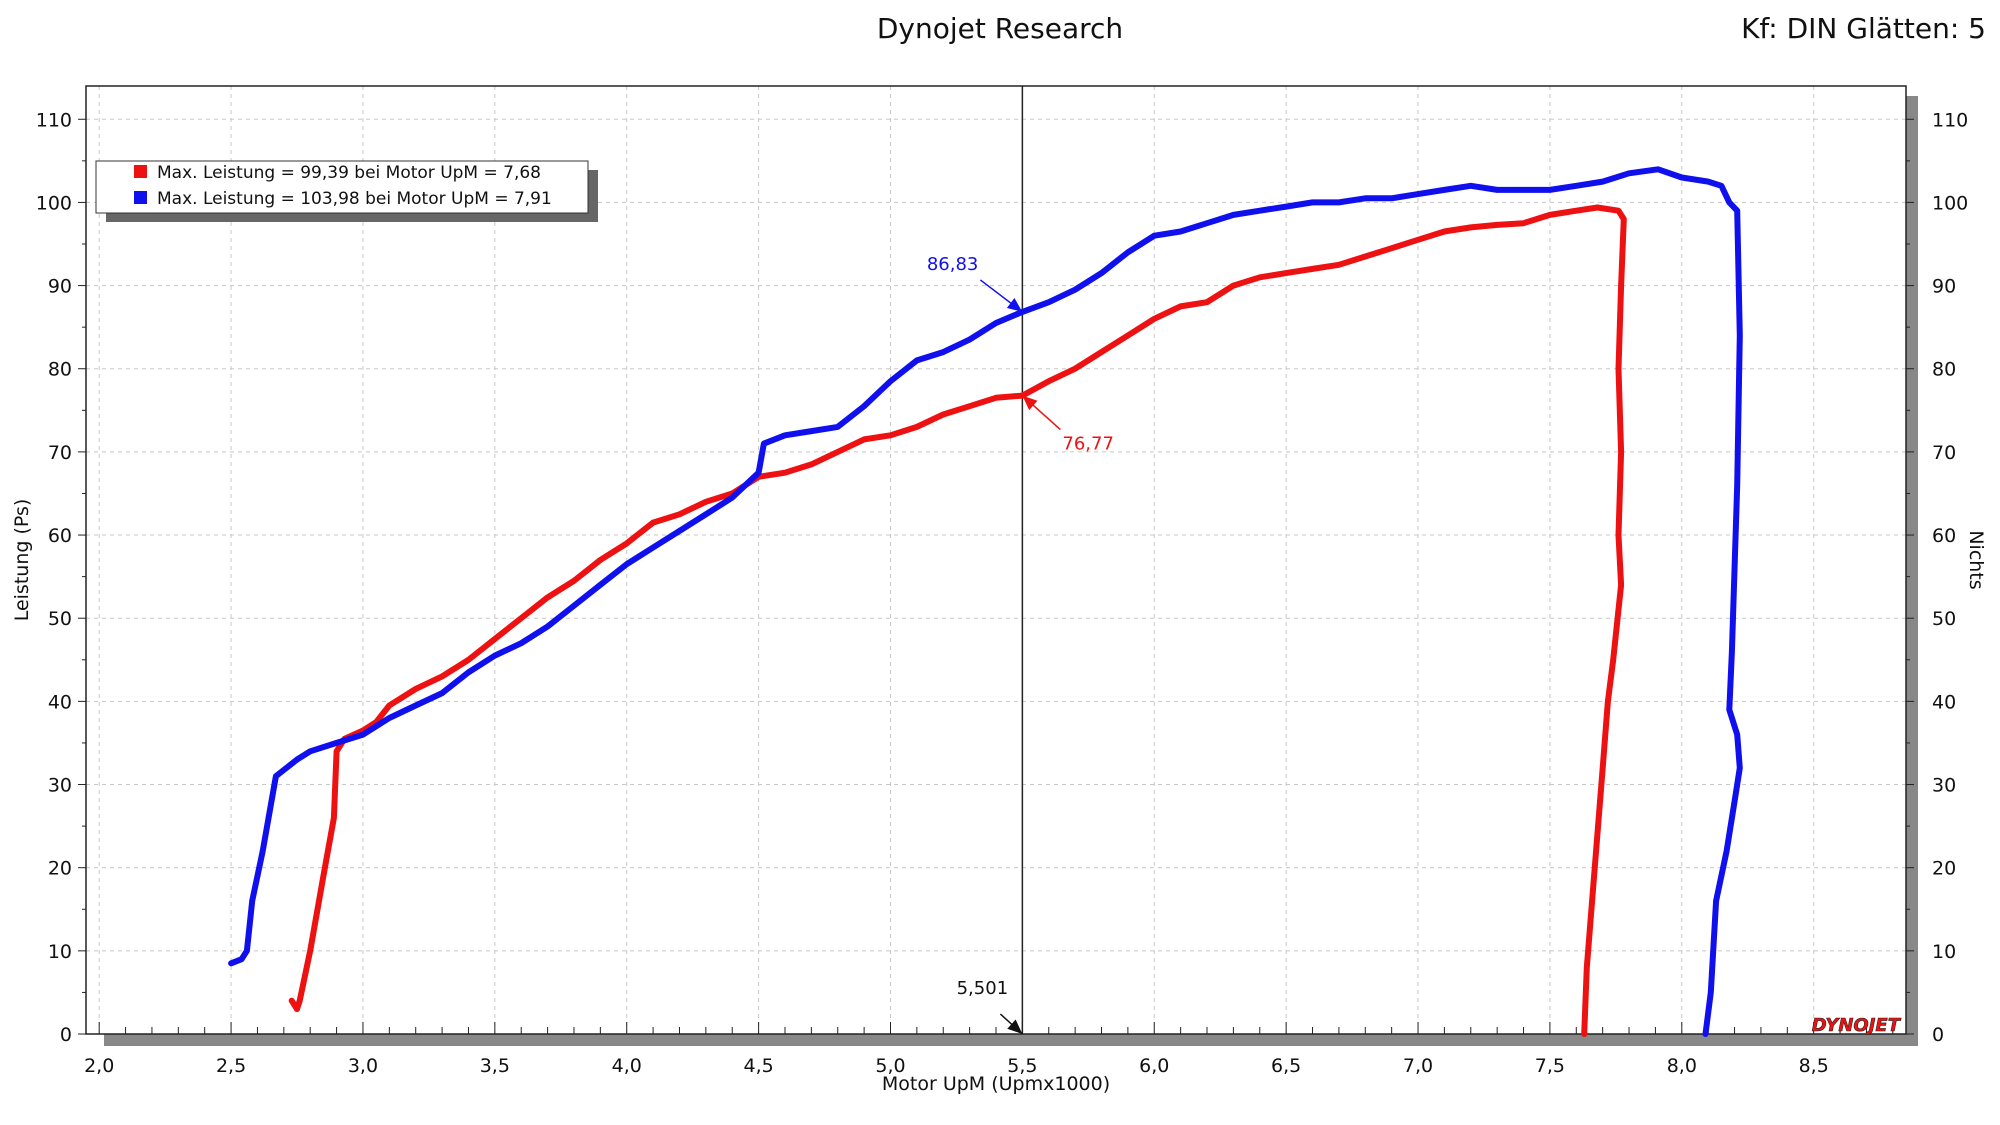 The image size is (2000, 1125). Describe the element at coordinates (1286, 1066) in the screenshot. I see `x-tick-label: 6,5` at that location.